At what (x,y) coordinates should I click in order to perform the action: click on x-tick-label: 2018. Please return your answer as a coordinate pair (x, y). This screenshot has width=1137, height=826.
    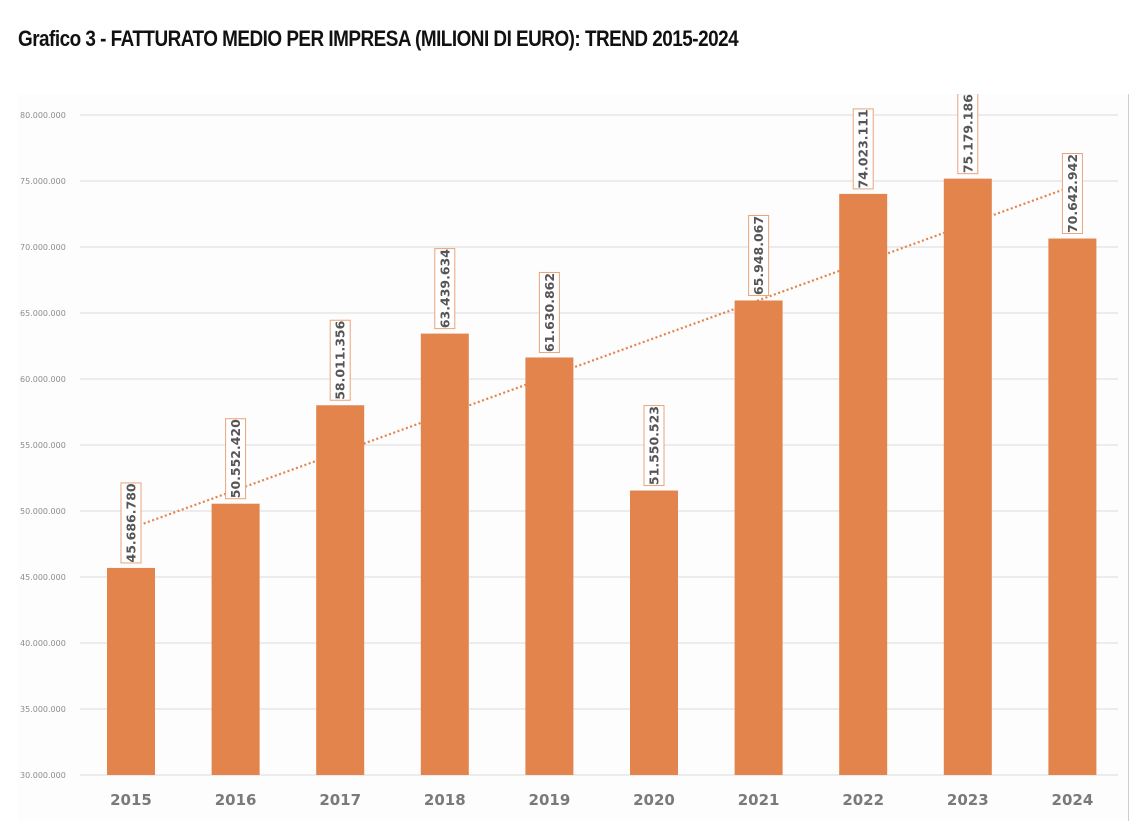
    Looking at the image, I should click on (445, 800).